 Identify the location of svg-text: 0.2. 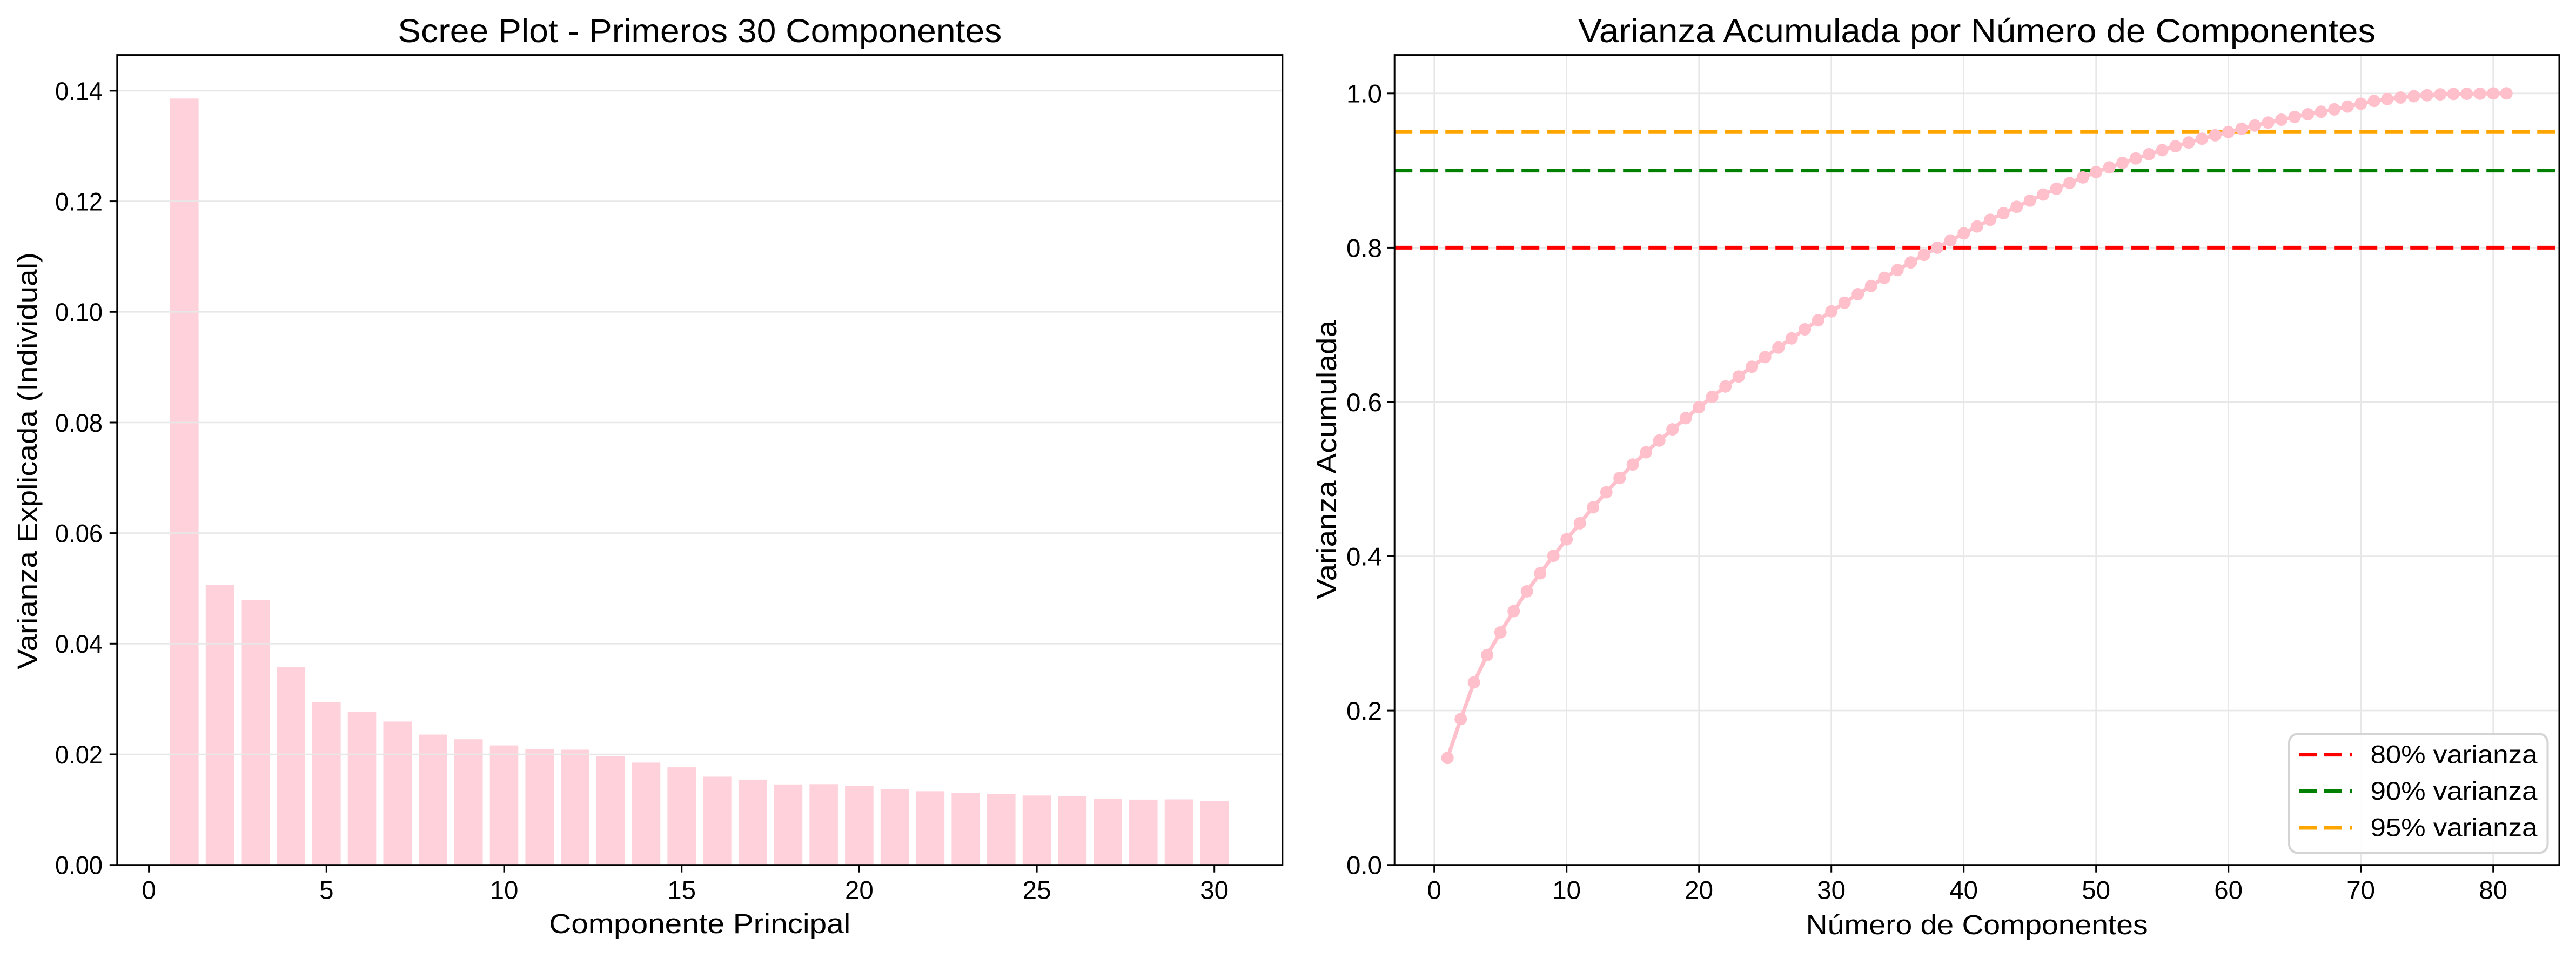
(1364, 711).